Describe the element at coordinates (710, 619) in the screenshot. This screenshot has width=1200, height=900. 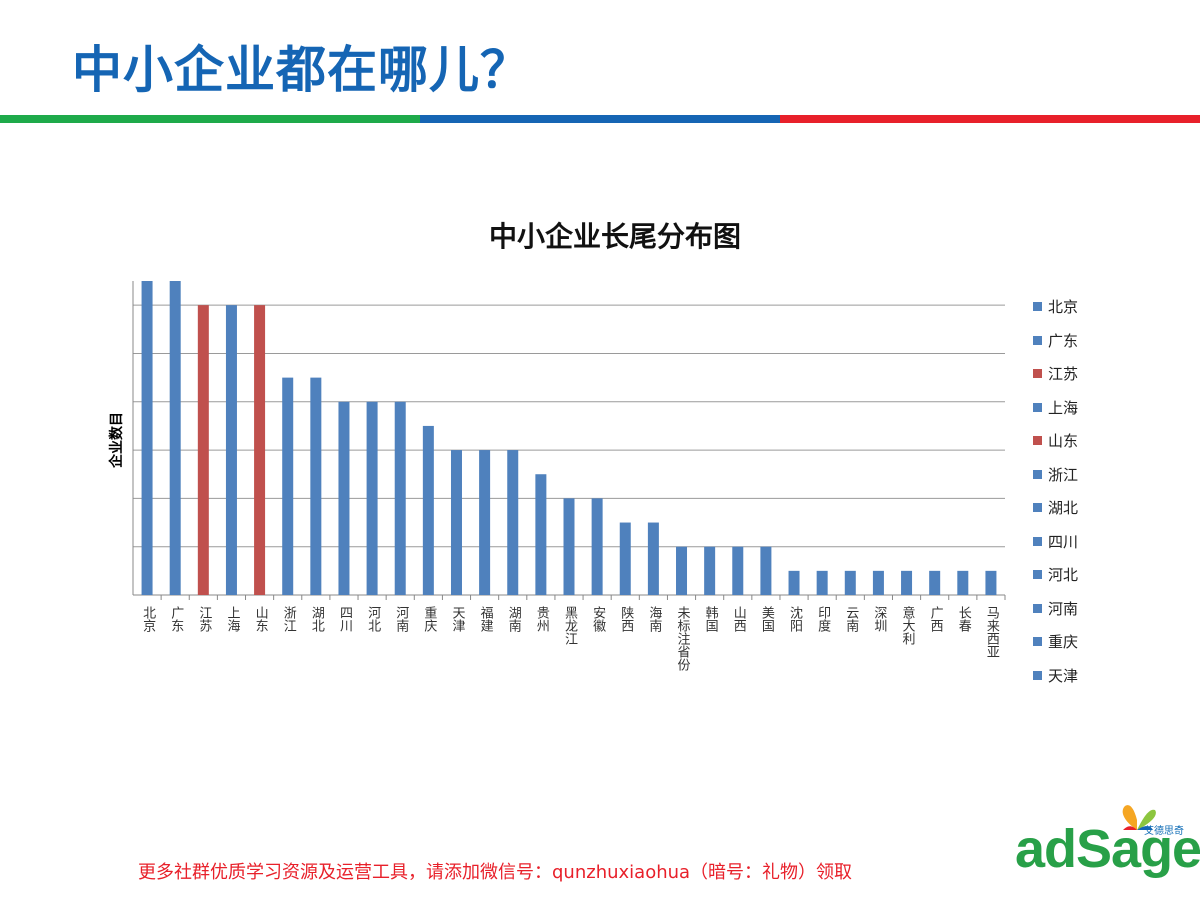
I see `x-tick-label: 韩国` at that location.